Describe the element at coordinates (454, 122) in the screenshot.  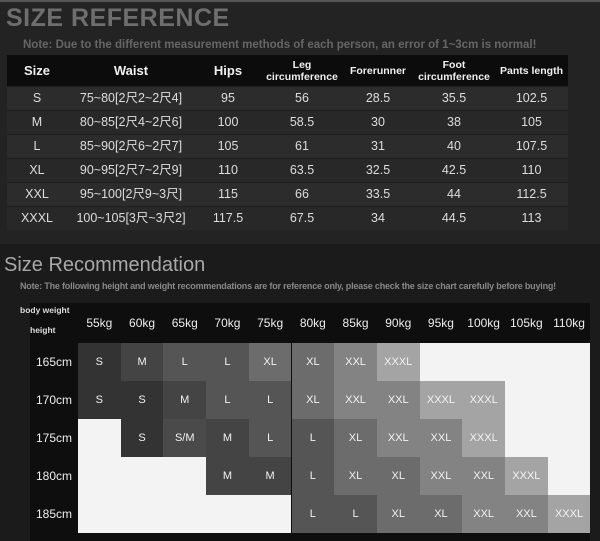
I see `table-cell: 38` at that location.